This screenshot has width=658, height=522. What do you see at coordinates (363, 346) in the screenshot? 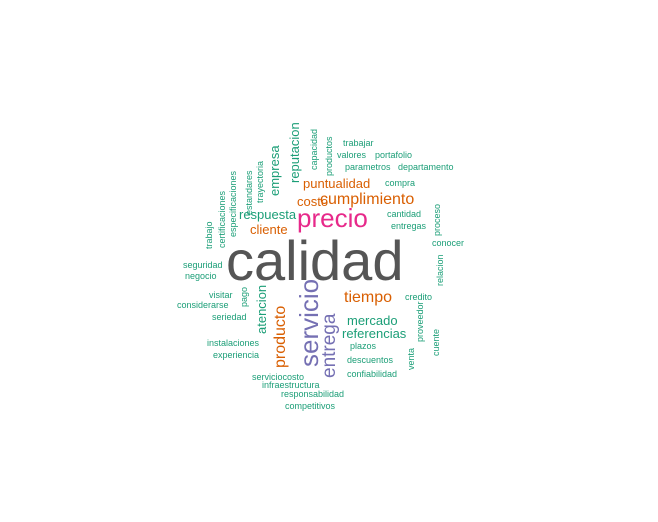
I see `word-plazos: plazos` at bounding box center [363, 346].